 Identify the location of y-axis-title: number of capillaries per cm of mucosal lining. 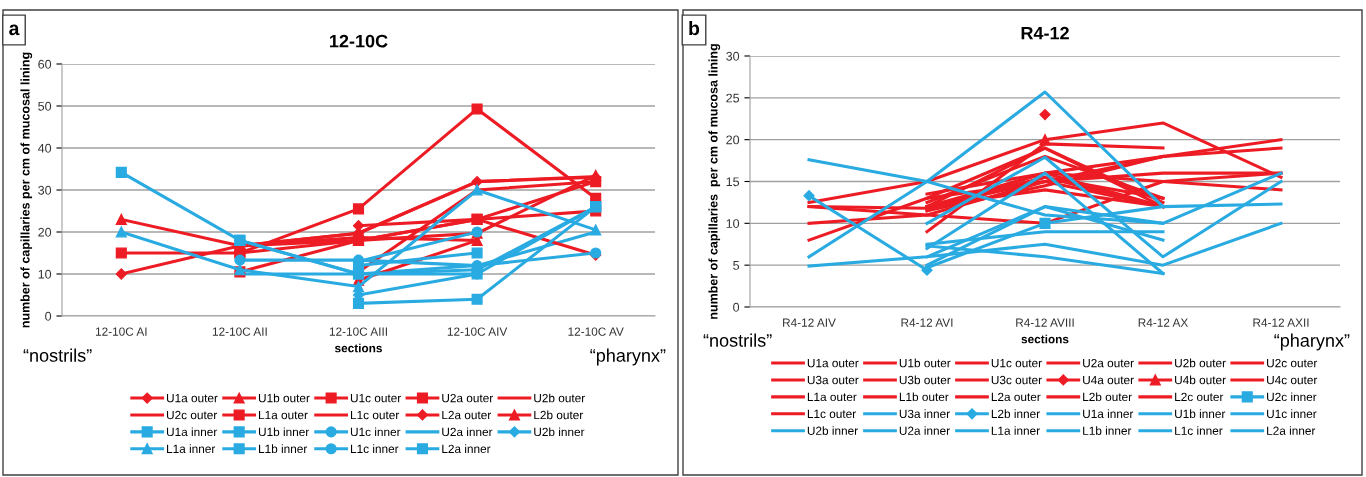
(26, 190).